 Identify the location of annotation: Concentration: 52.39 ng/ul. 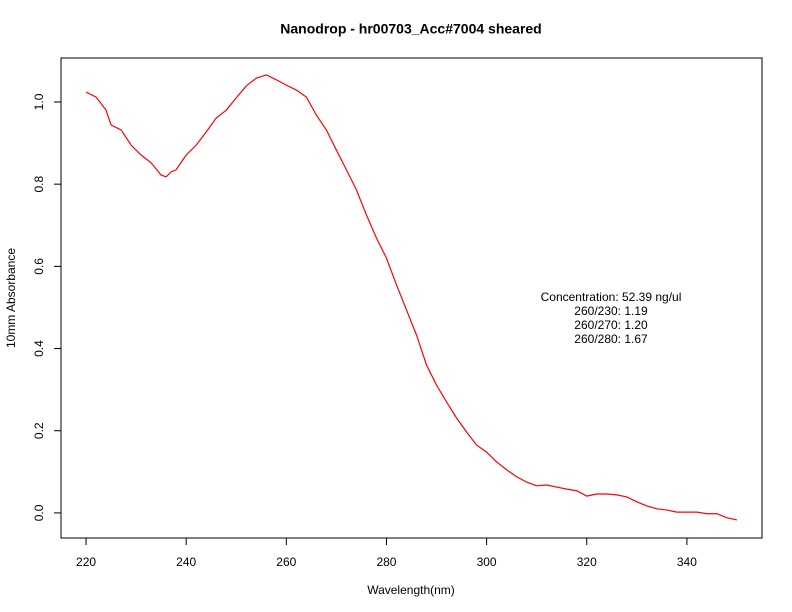
(611, 297).